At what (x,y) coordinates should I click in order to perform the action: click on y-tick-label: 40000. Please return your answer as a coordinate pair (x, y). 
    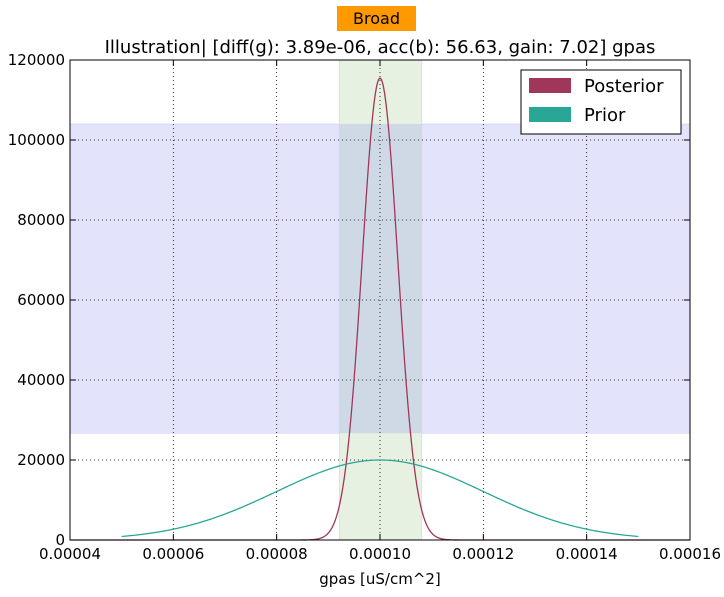
    Looking at the image, I should click on (41, 380).